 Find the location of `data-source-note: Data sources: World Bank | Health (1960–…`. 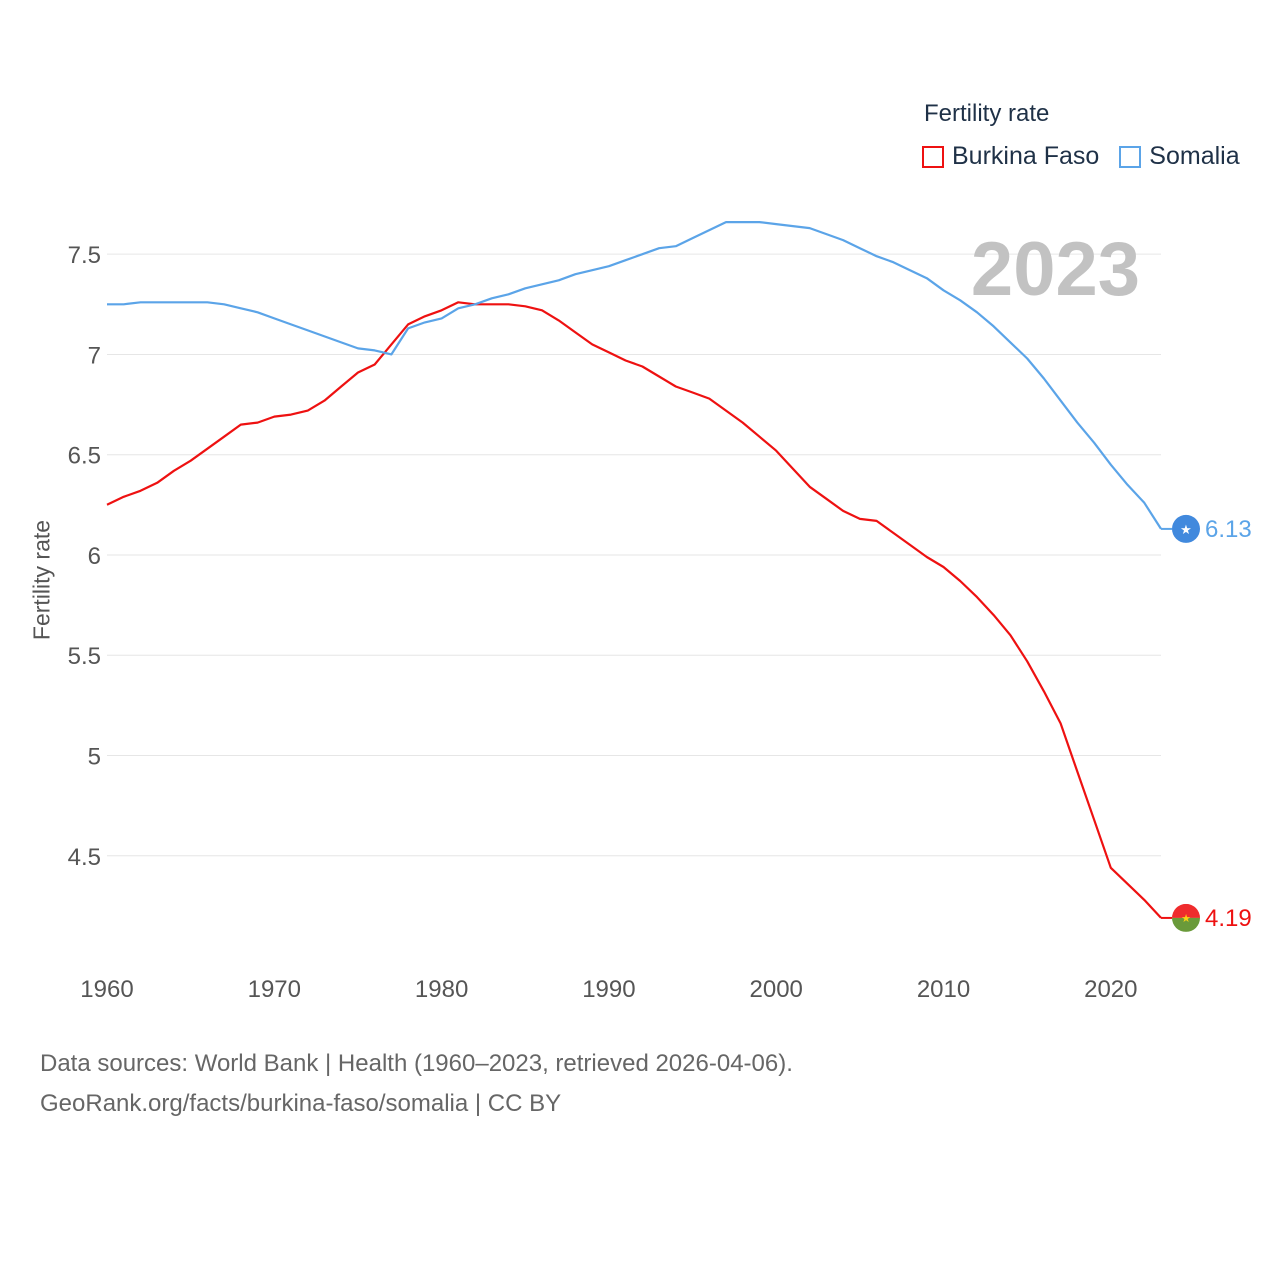

data-source-note: Data sources: World Bank | Health (1960–… is located at coordinates (416, 1084).